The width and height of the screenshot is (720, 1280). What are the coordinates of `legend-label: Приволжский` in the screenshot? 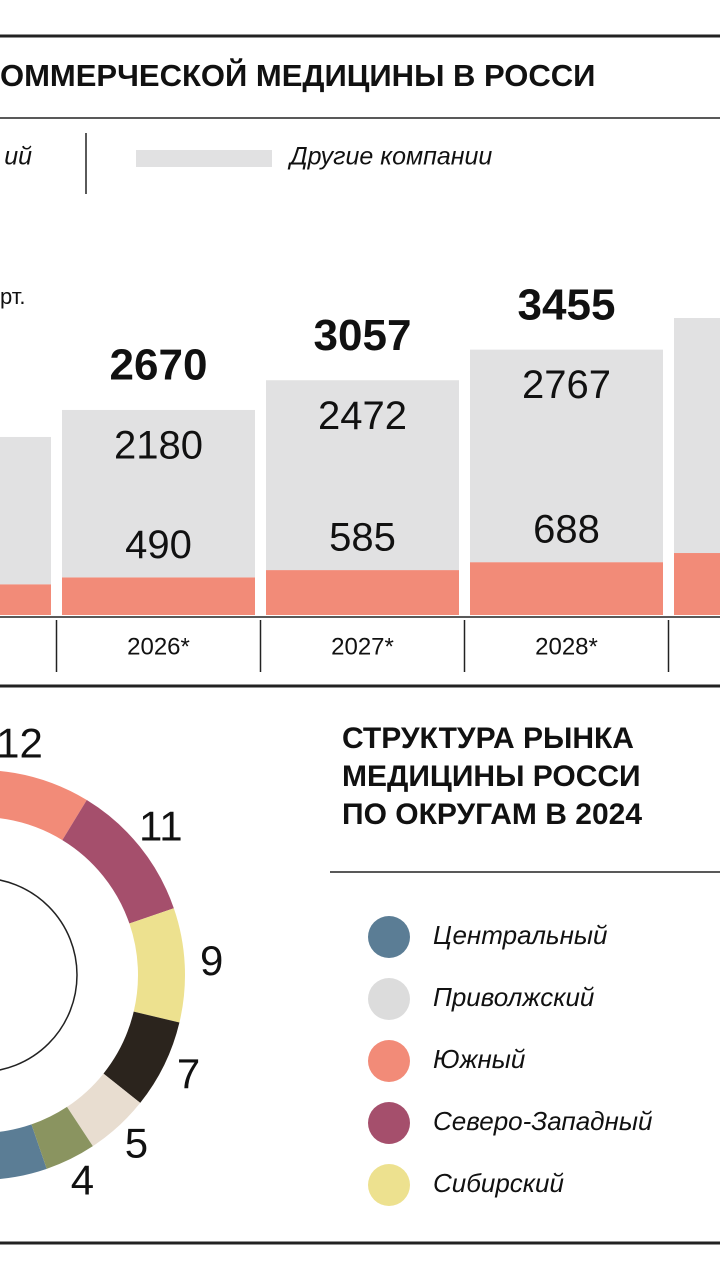 It's located at (513, 997).